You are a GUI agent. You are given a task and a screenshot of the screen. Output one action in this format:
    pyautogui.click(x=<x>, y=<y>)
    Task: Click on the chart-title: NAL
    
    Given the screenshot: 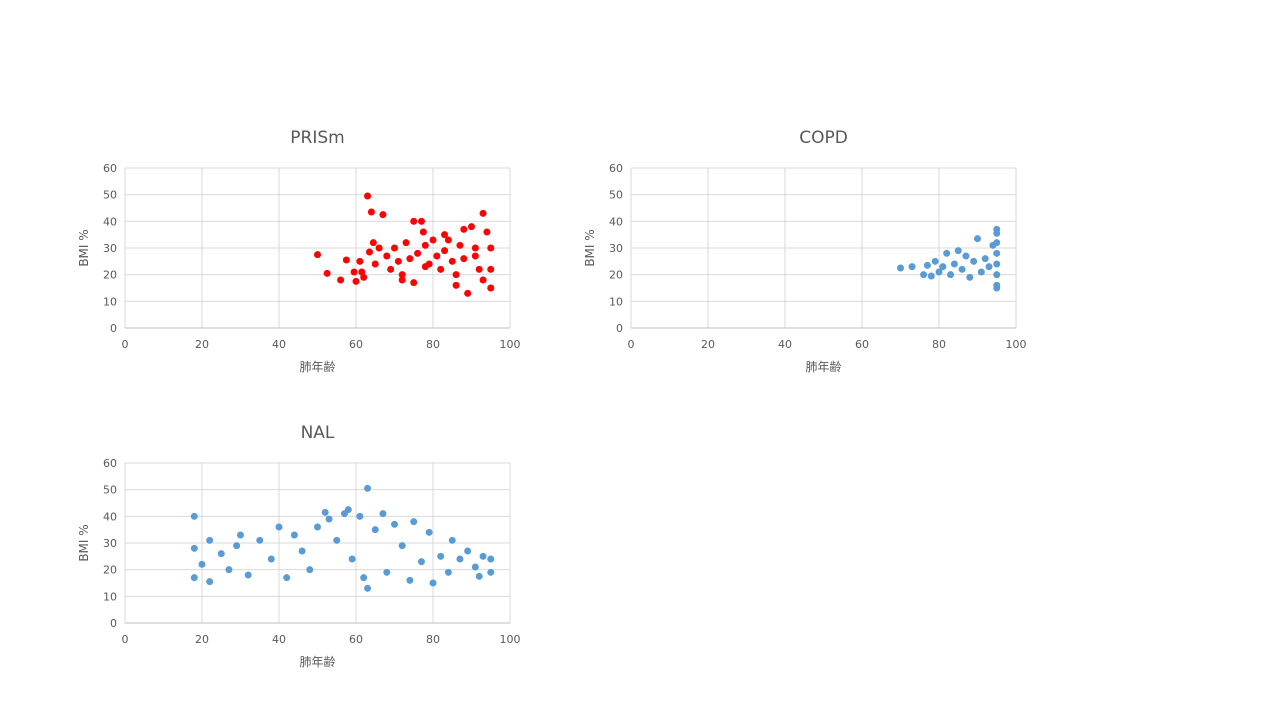 What is the action you would take?
    pyautogui.click(x=318, y=433)
    